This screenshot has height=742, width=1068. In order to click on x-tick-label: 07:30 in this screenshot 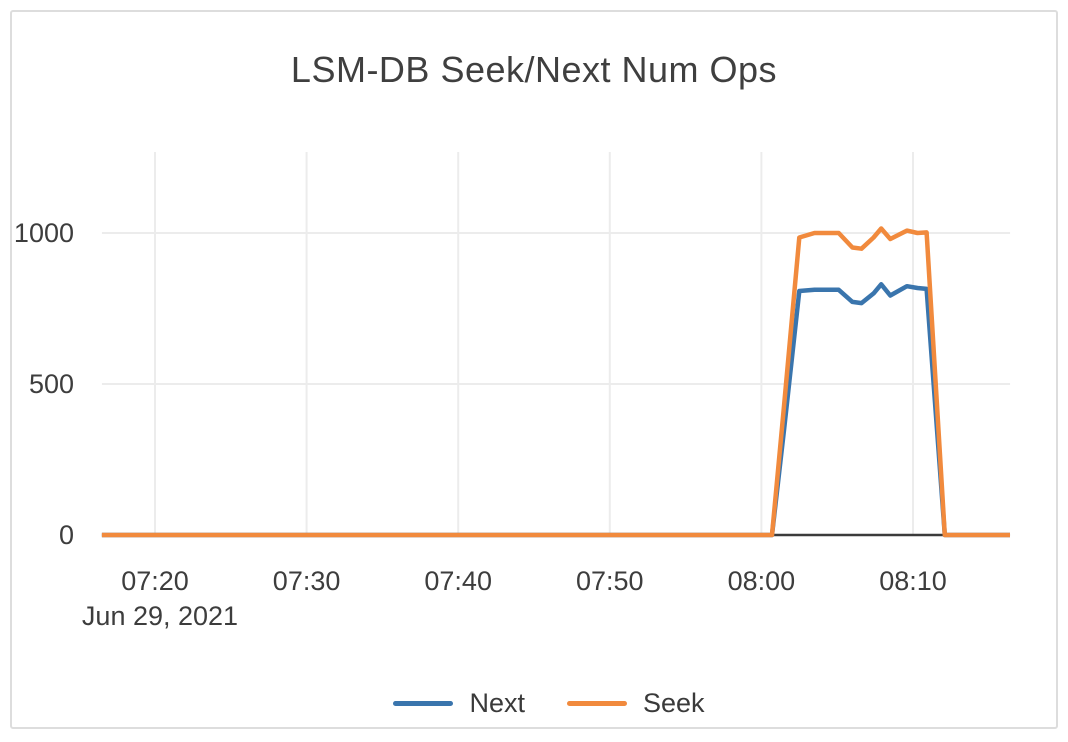, I will do `click(306, 581)`.